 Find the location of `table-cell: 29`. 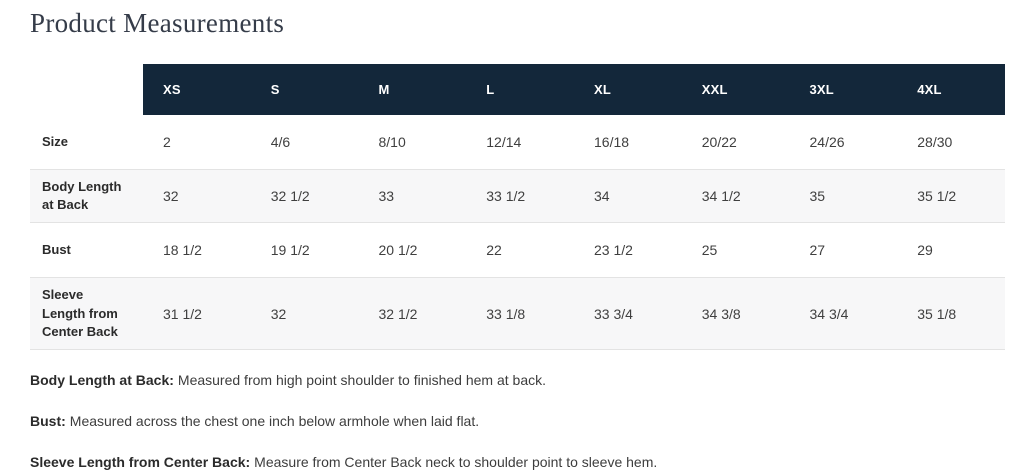

table-cell: 29 is located at coordinates (925, 250).